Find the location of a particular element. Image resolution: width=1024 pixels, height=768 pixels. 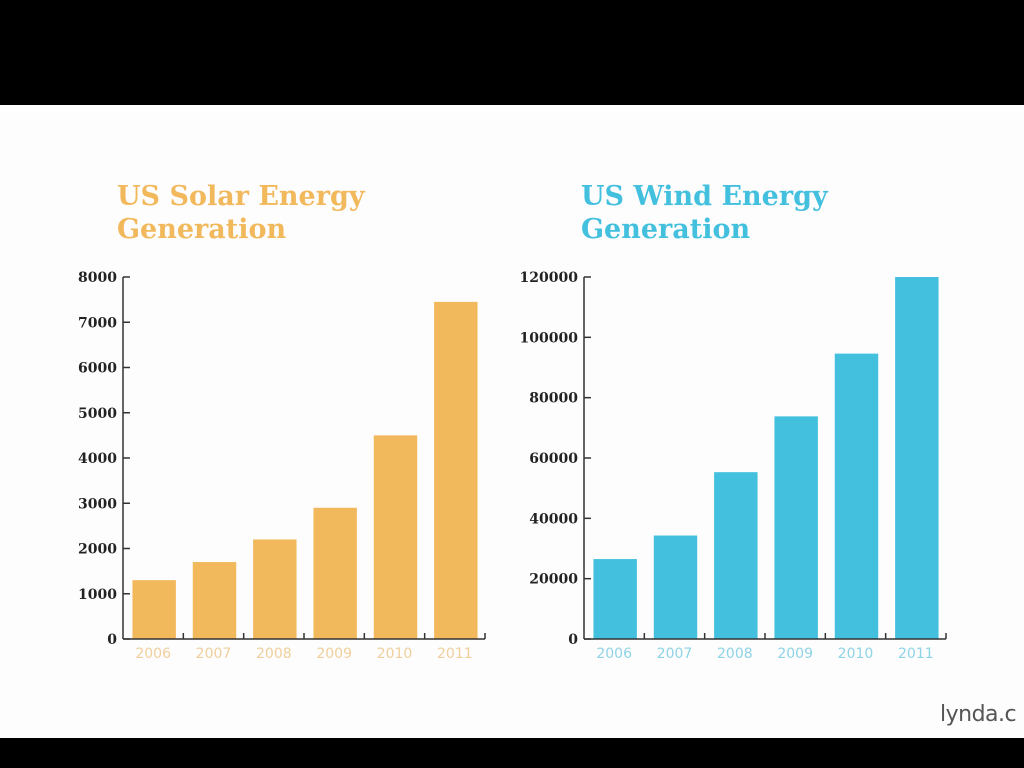

wind-x-tick-label: 2009 is located at coordinates (795, 654).